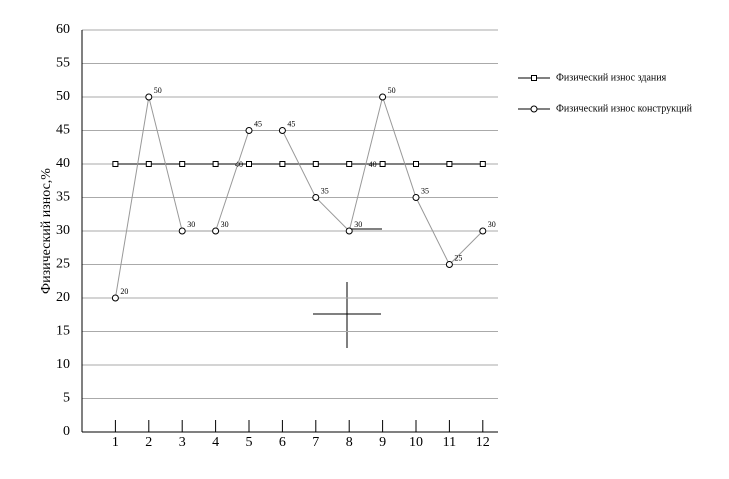 The width and height of the screenshot is (729, 479). I want to click on y-tick-label: 60, so click(63, 29).